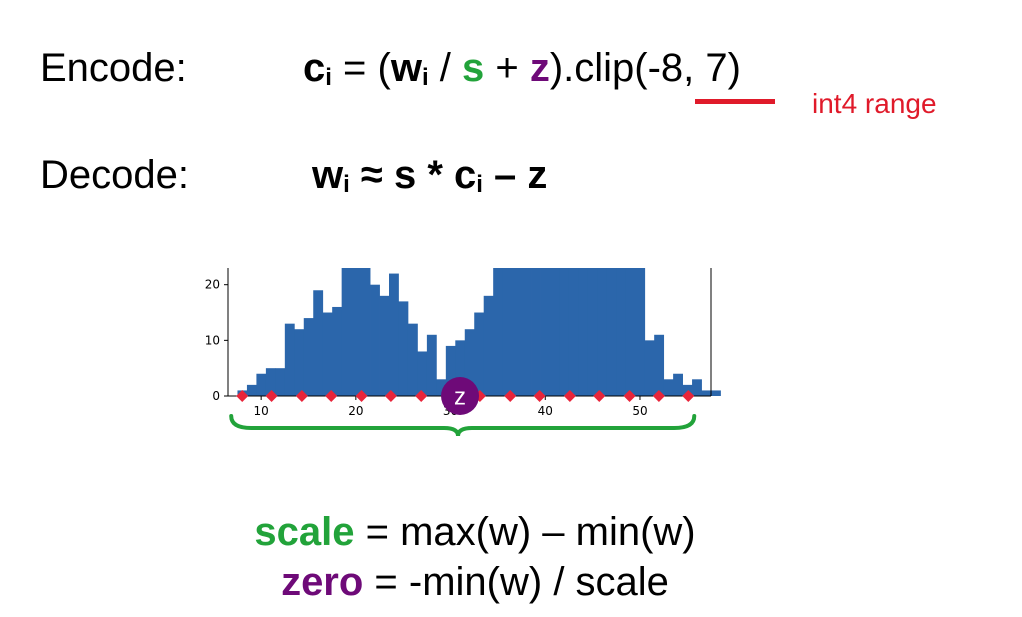 The image size is (1022, 617). I want to click on decode-c-subscript: i, so click(479, 184).